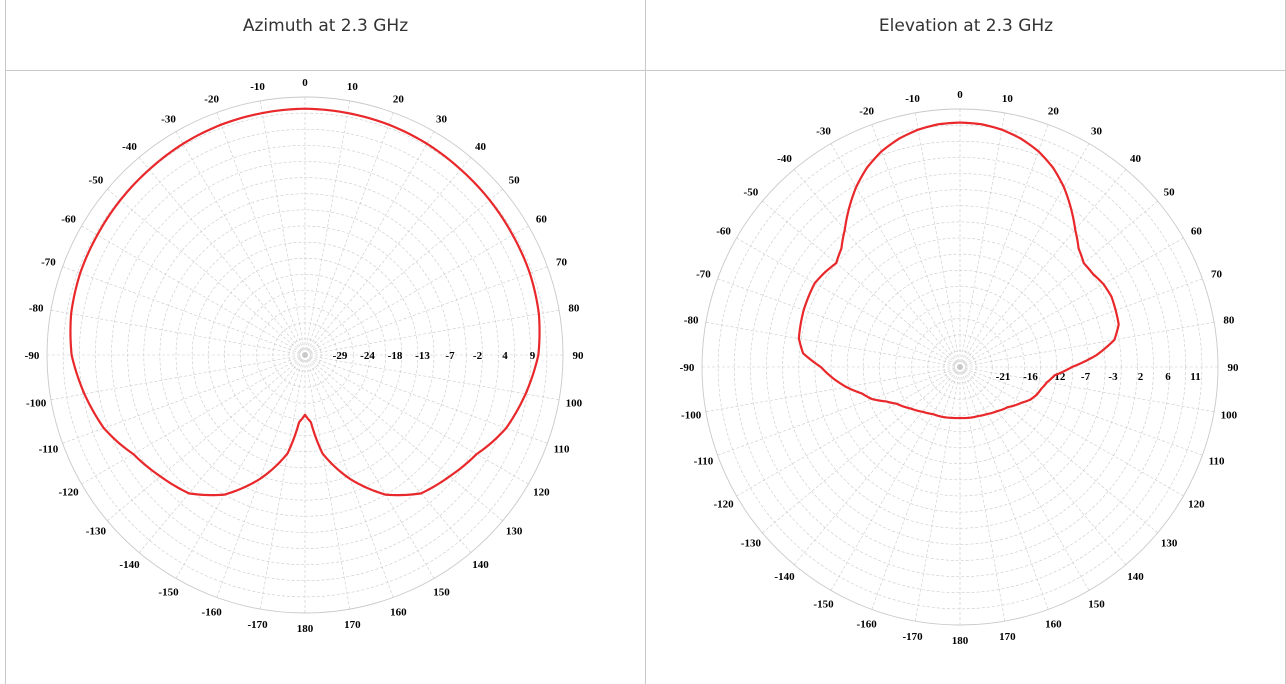 This screenshot has height=684, width=1286. I want to click on angle-label: -50, so click(96, 181).